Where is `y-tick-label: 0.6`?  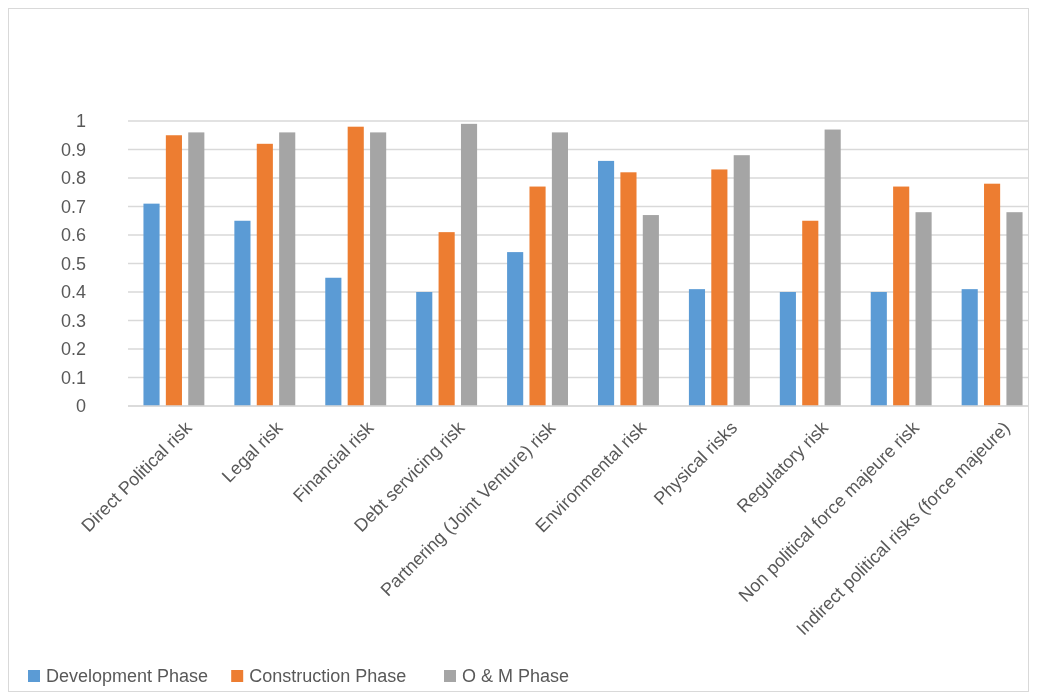 y-tick-label: 0.6 is located at coordinates (73, 235).